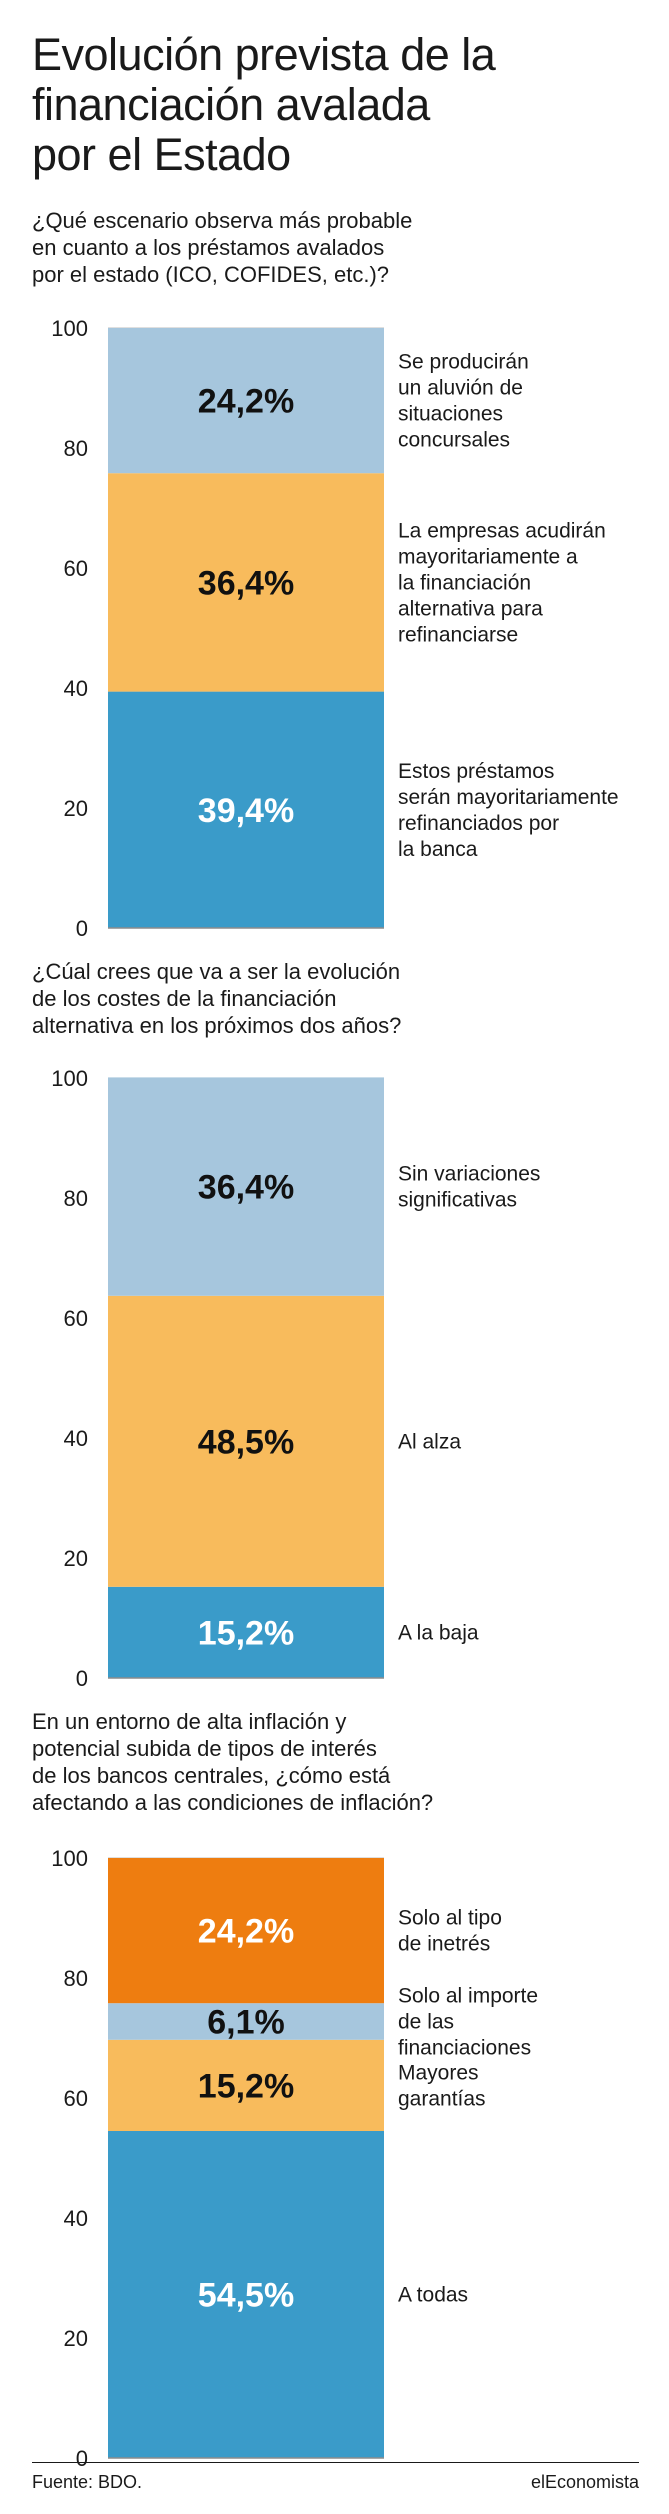  Describe the element at coordinates (468, 2022) in the screenshot. I see `category-label: Solo al importe de las financiaciones` at that location.